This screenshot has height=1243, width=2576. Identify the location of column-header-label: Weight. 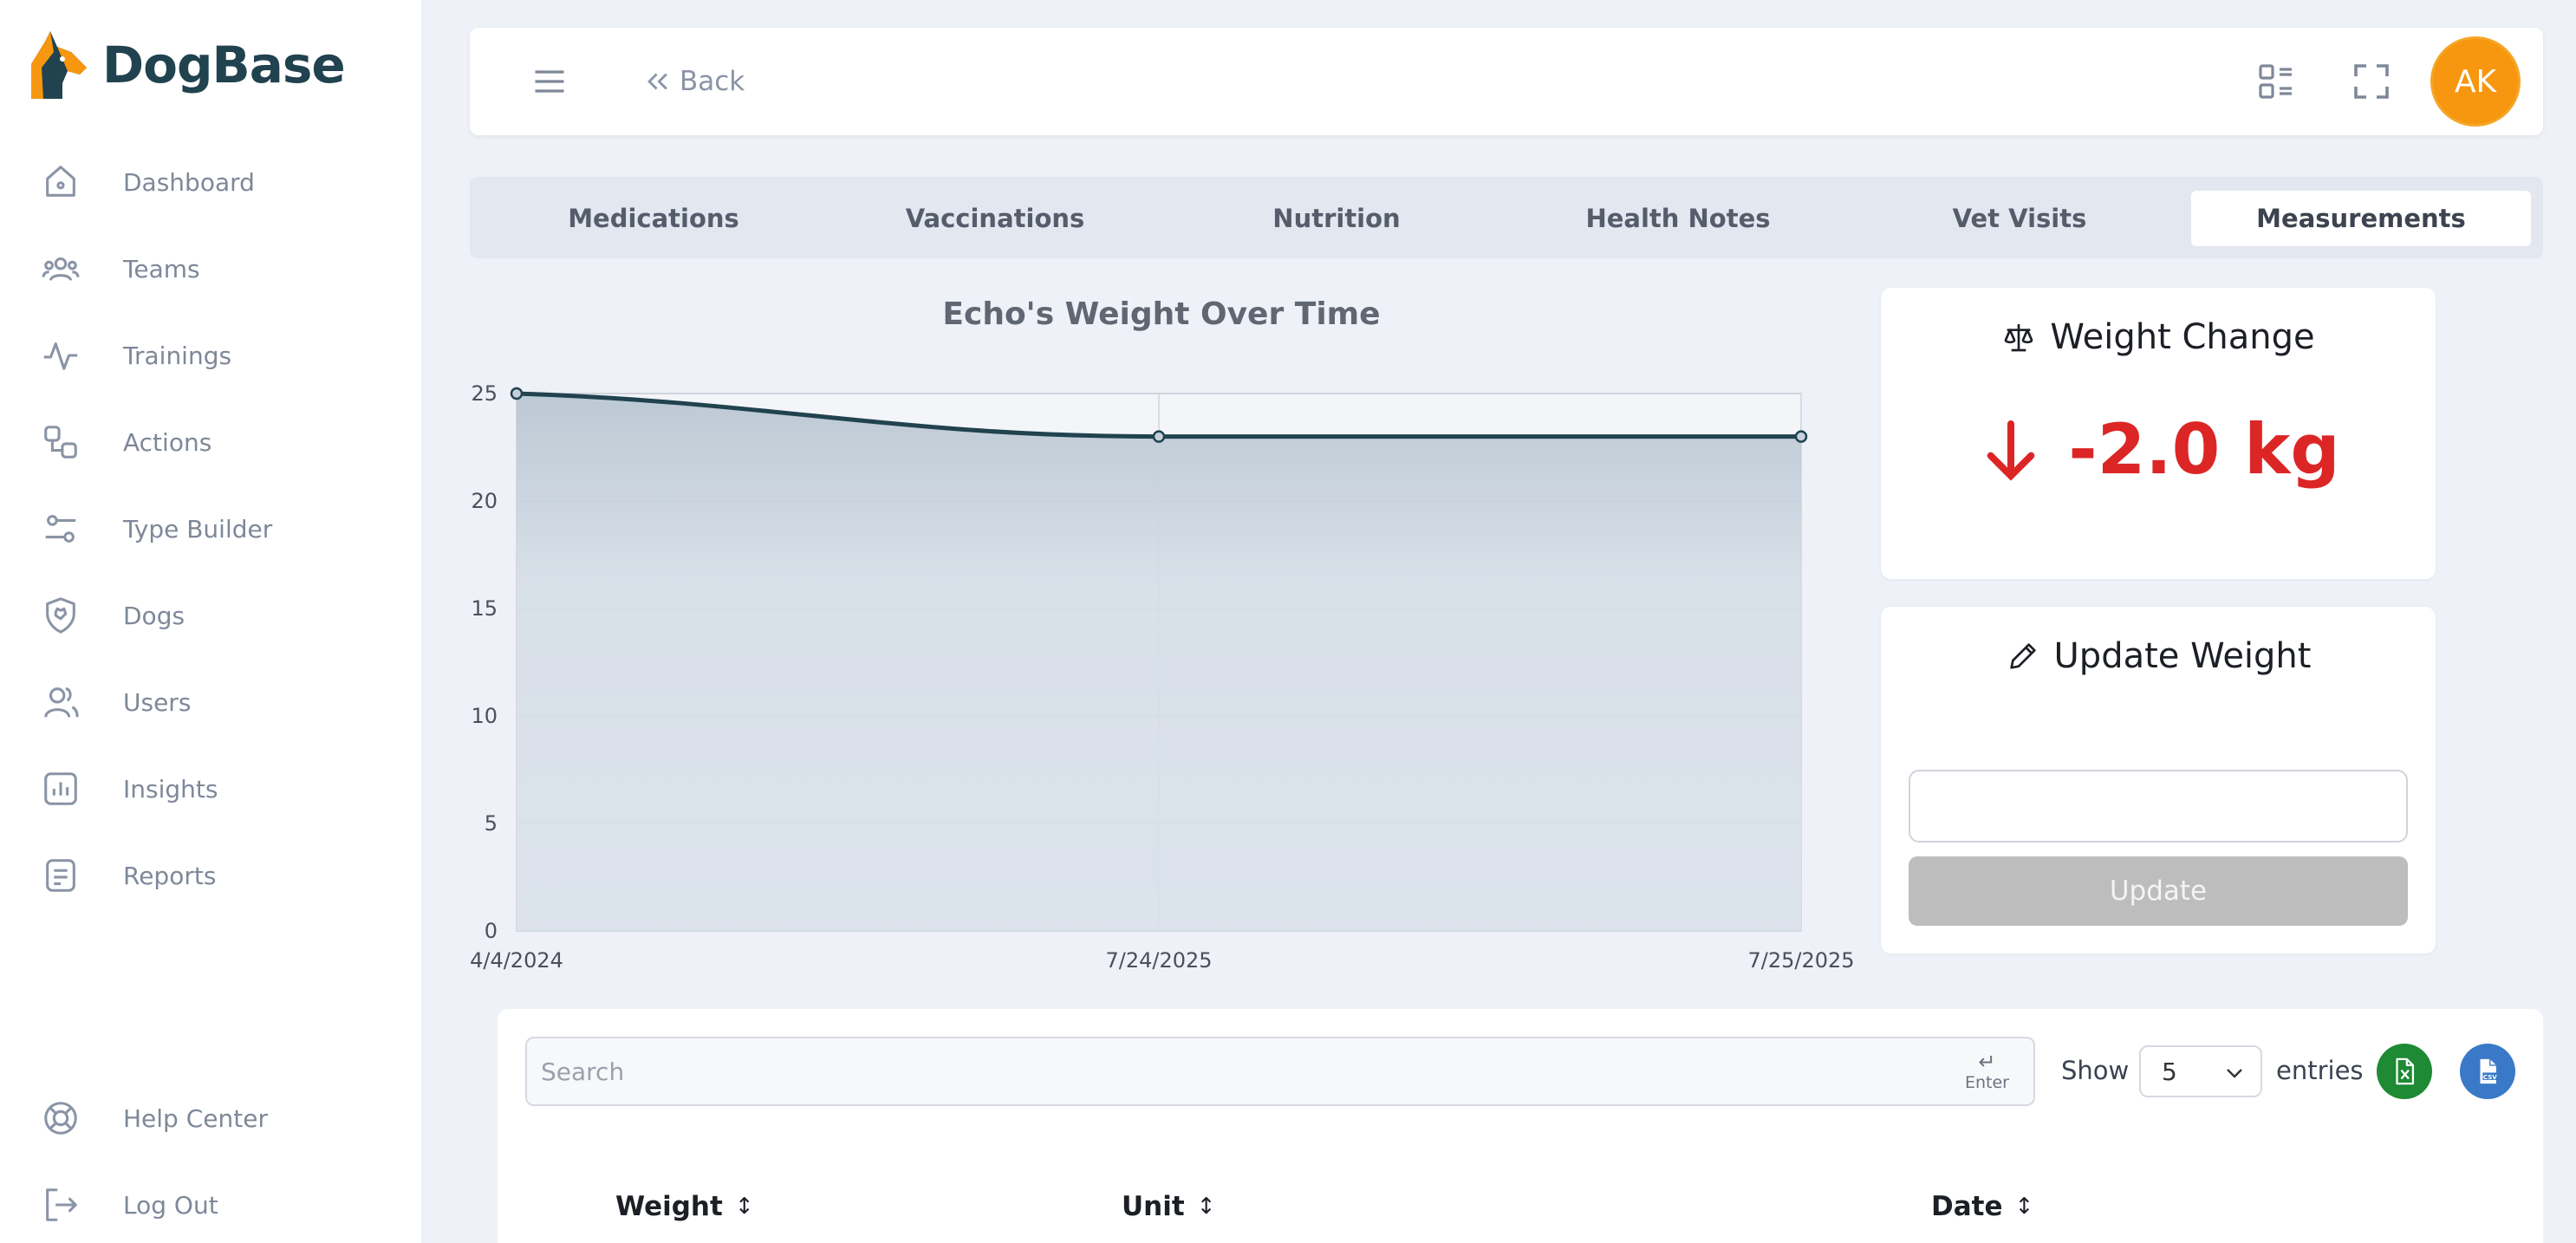
(669, 1206).